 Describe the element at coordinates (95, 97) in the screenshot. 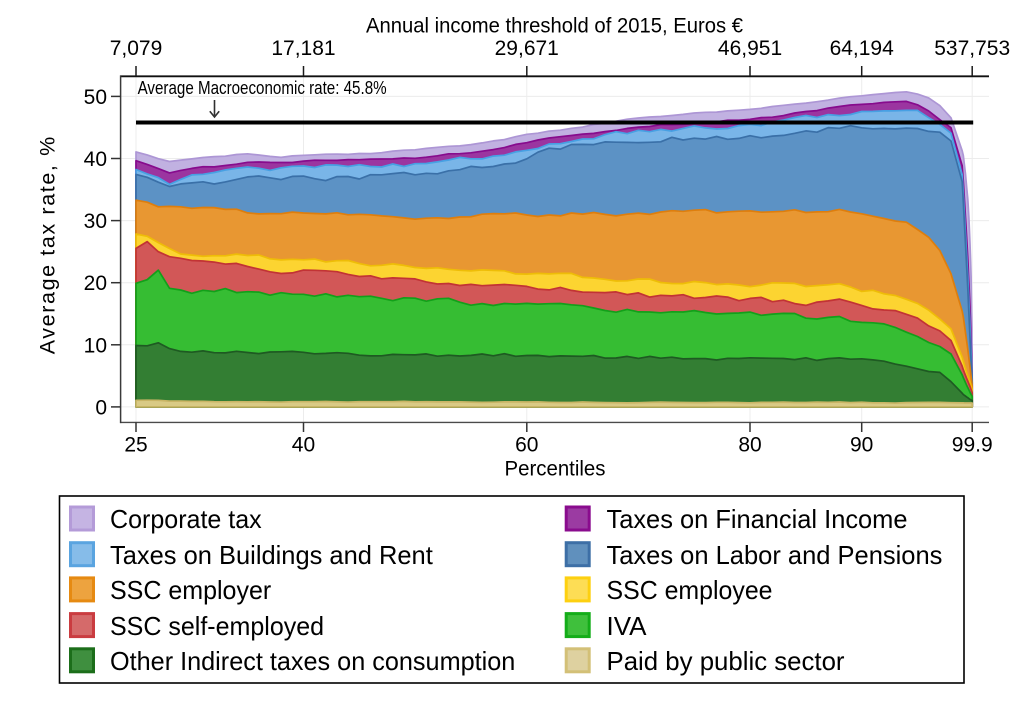

I see `svg-text: 50` at that location.